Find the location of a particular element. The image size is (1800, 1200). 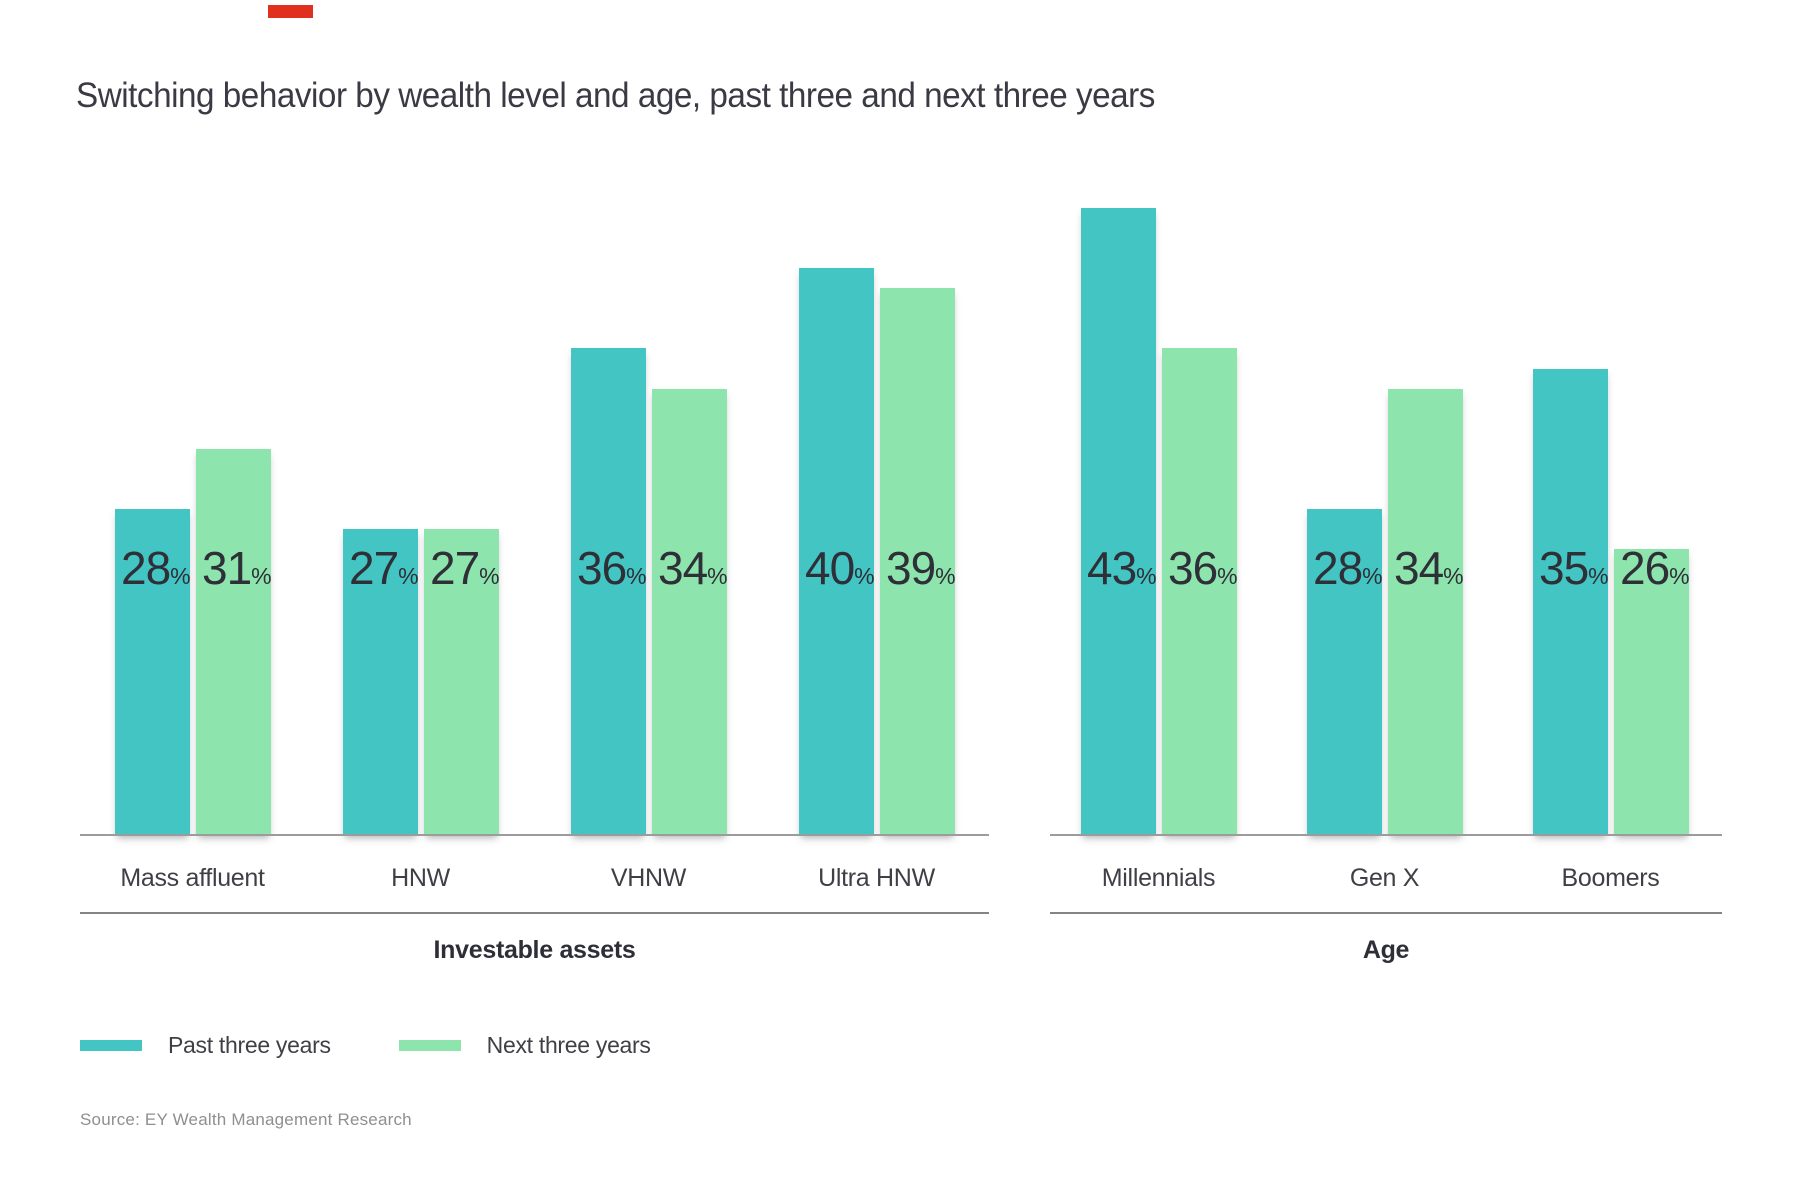

category-label-hnw: HNW is located at coordinates (420, 878).